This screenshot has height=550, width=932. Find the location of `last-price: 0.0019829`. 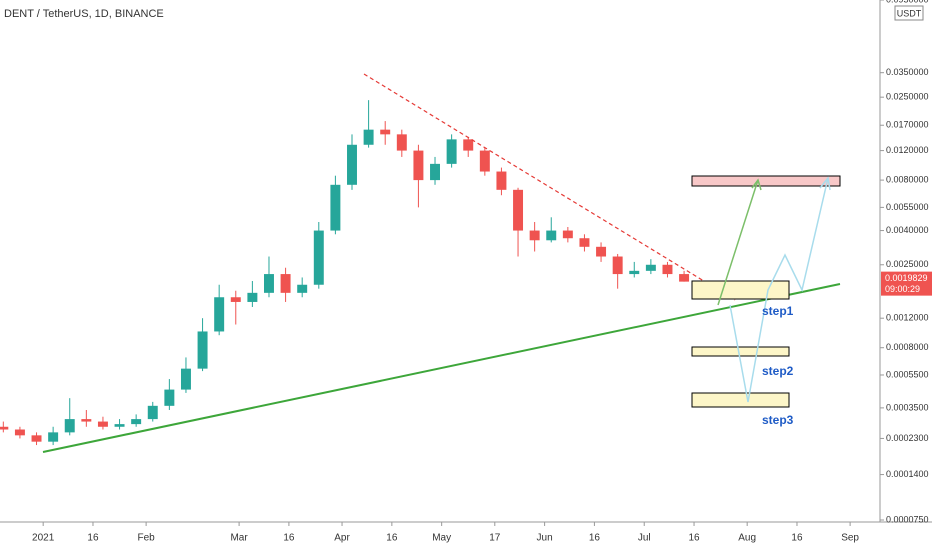

last-price: 0.0019829 is located at coordinates (906, 278).